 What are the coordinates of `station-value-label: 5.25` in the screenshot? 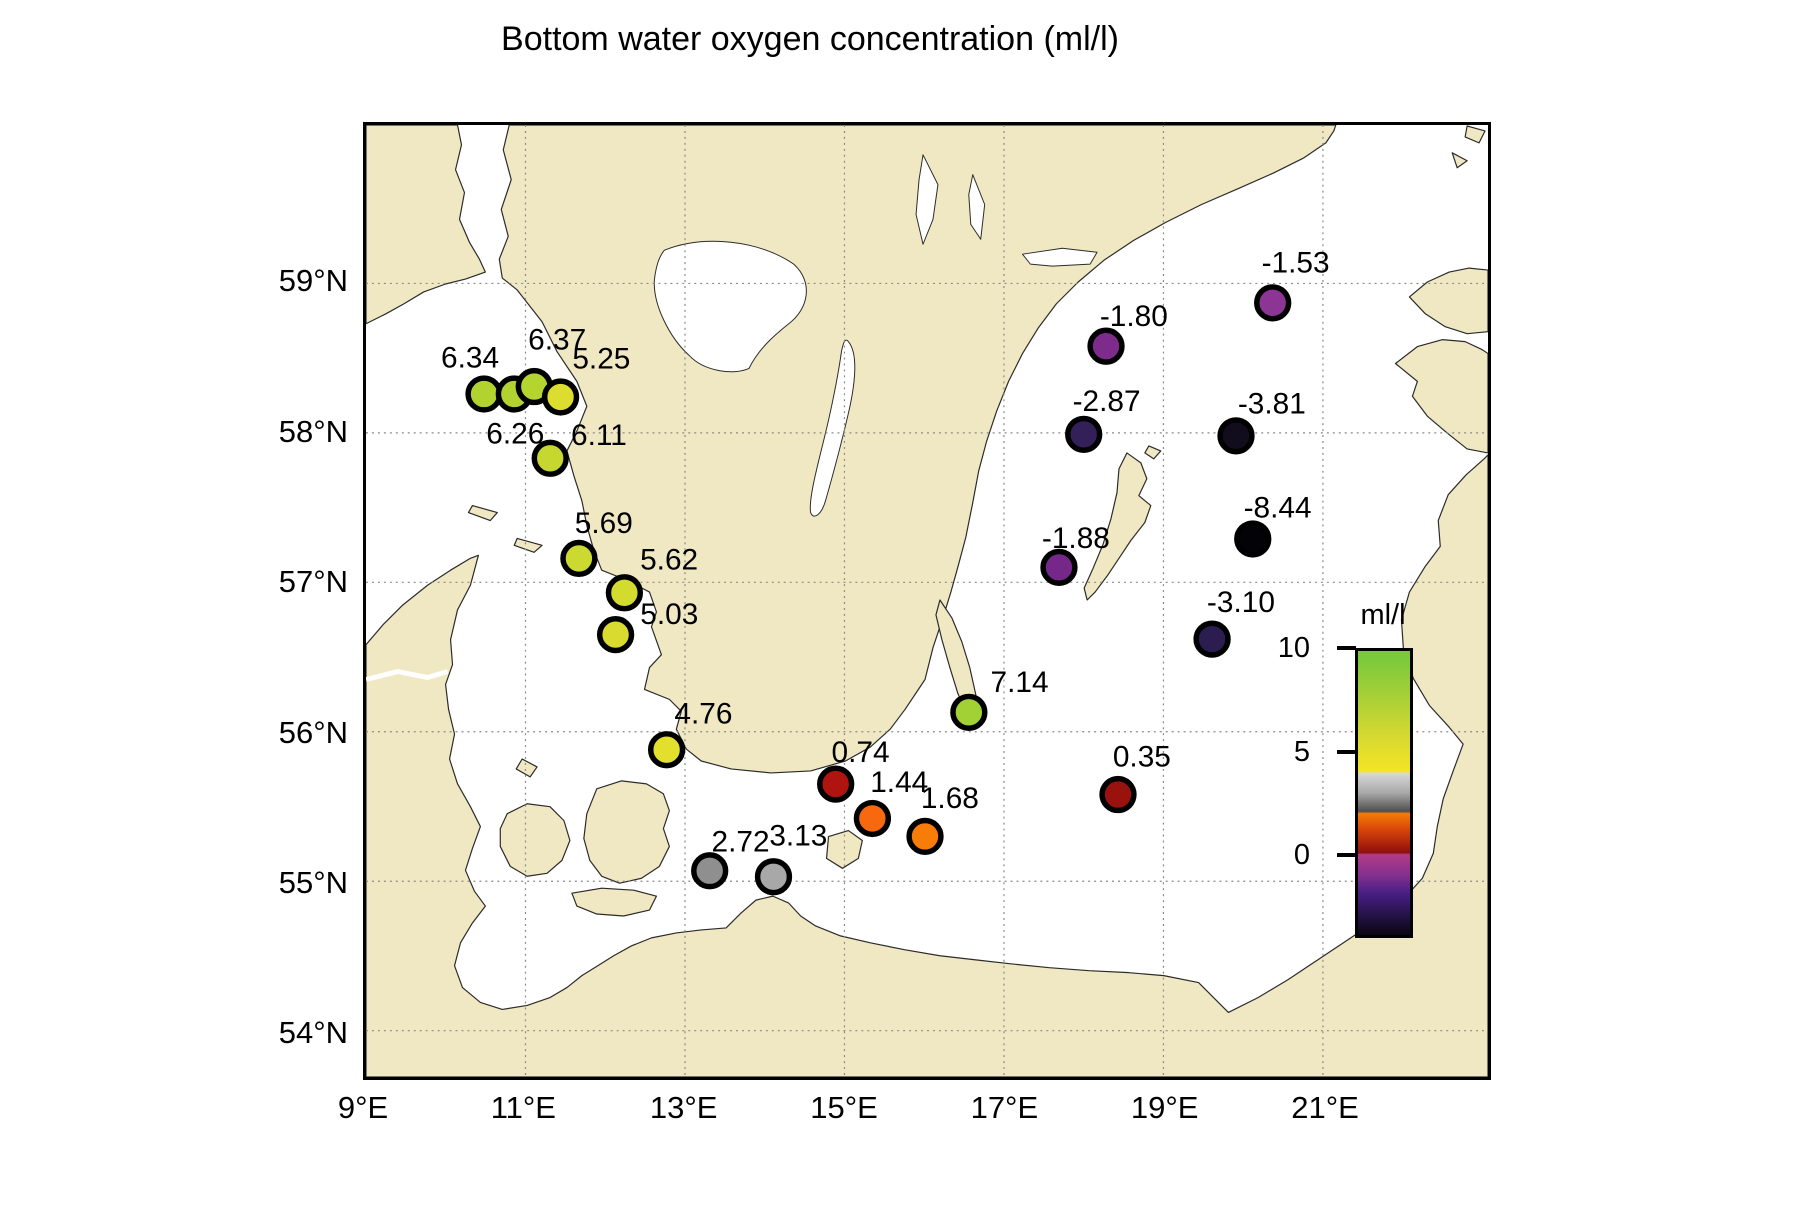 It's located at (601, 359).